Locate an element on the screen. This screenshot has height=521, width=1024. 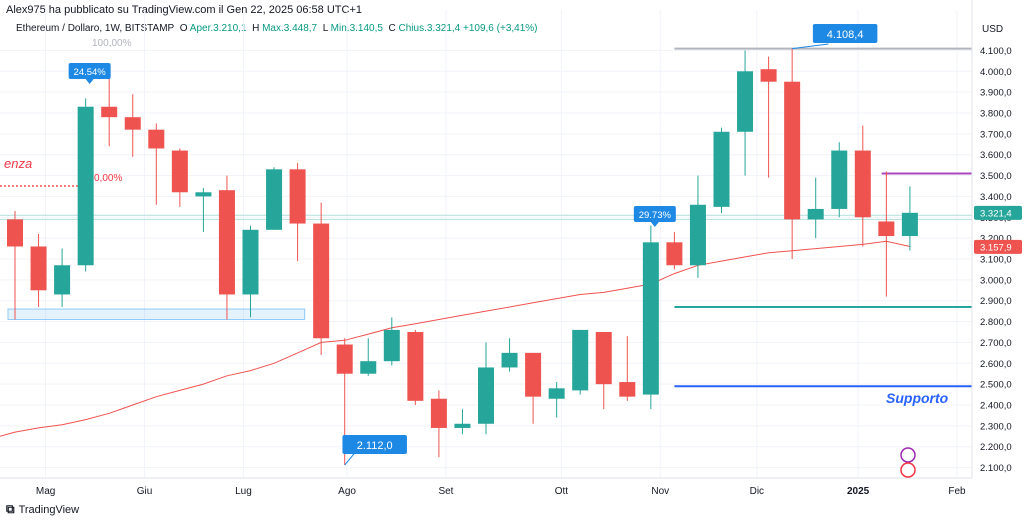
support-zone is located at coordinates (156, 314).